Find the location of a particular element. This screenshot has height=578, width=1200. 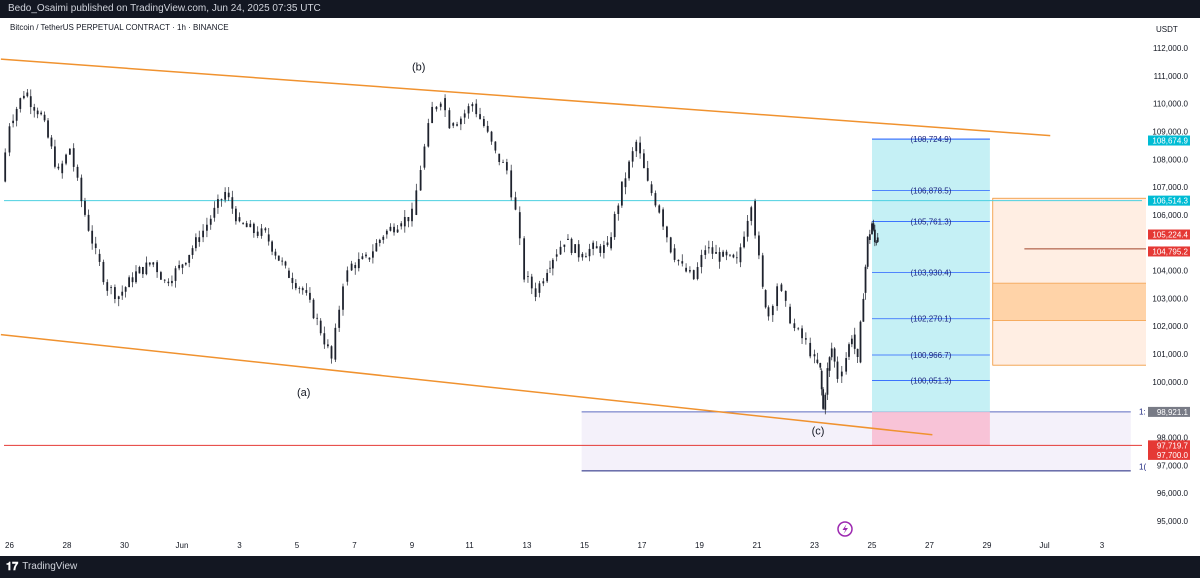

risk-zone is located at coordinates (931, 428).